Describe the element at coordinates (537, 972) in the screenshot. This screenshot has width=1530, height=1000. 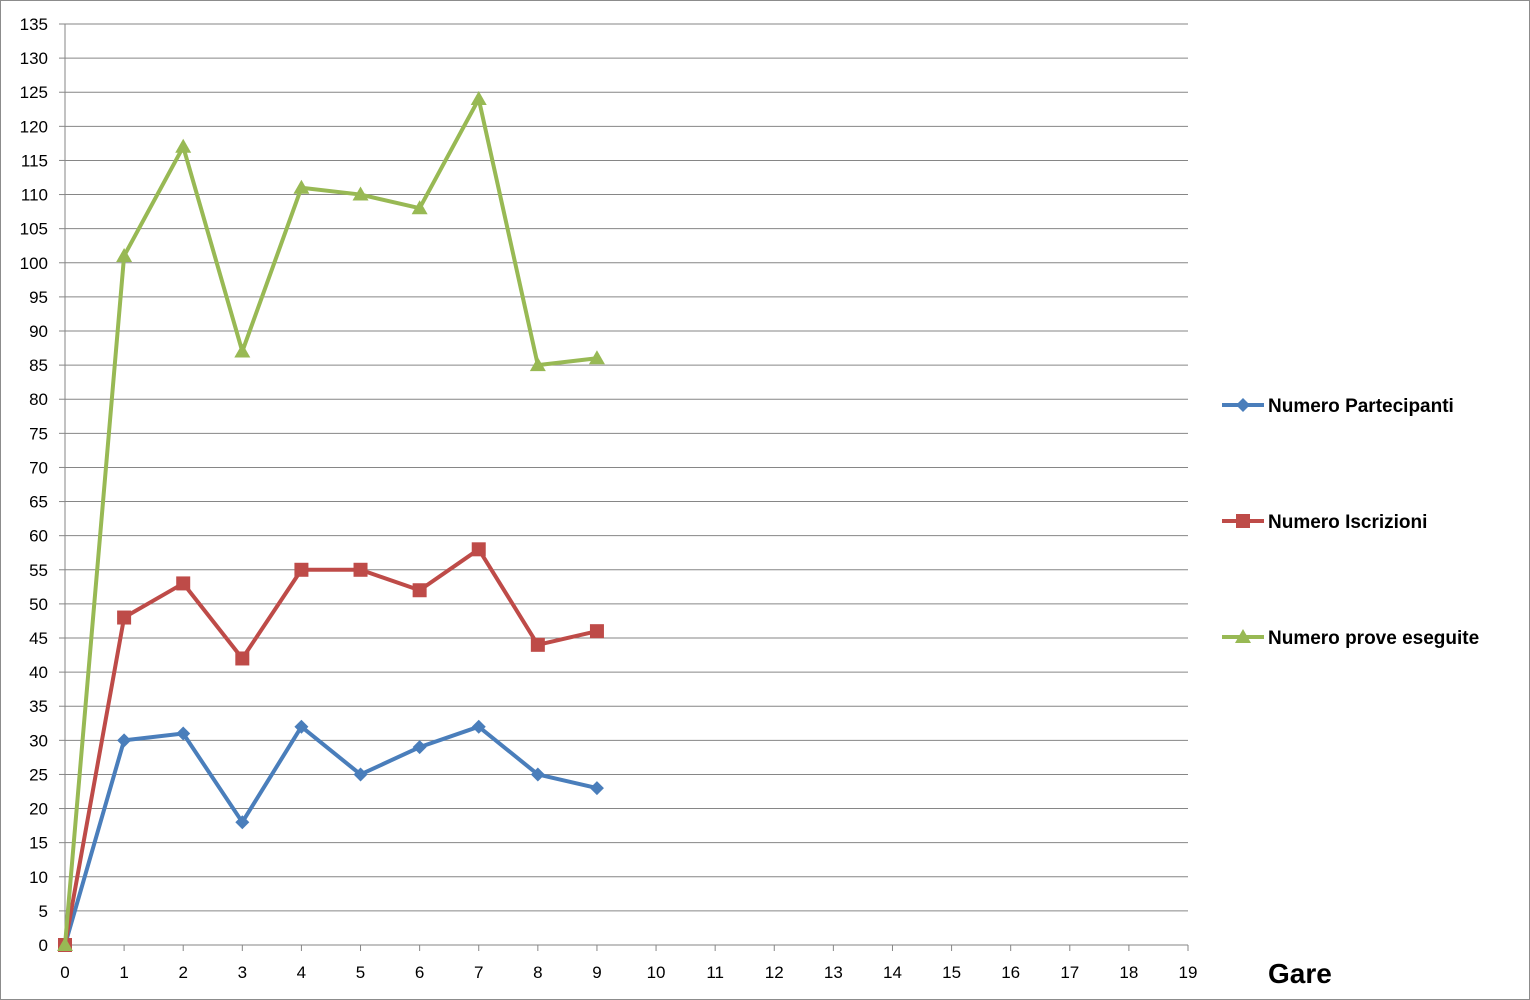
I see `x-tick-label: 8` at that location.